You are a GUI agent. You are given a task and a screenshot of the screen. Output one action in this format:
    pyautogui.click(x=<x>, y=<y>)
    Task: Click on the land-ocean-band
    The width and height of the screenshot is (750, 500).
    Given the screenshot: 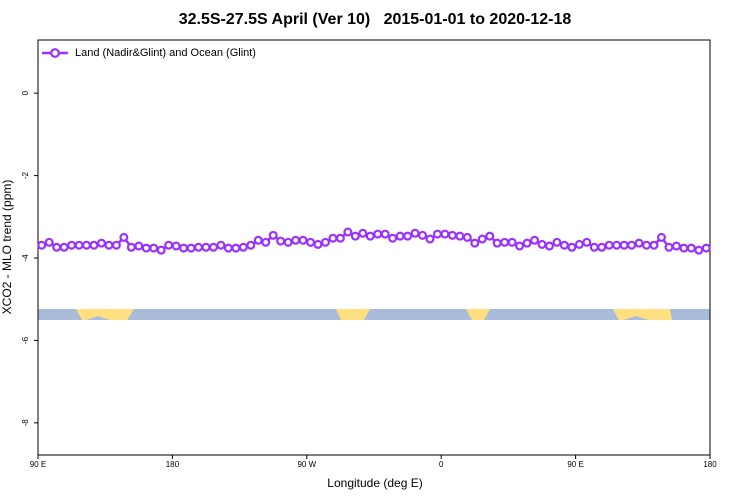 What is the action you would take?
    pyautogui.click(x=374, y=314)
    